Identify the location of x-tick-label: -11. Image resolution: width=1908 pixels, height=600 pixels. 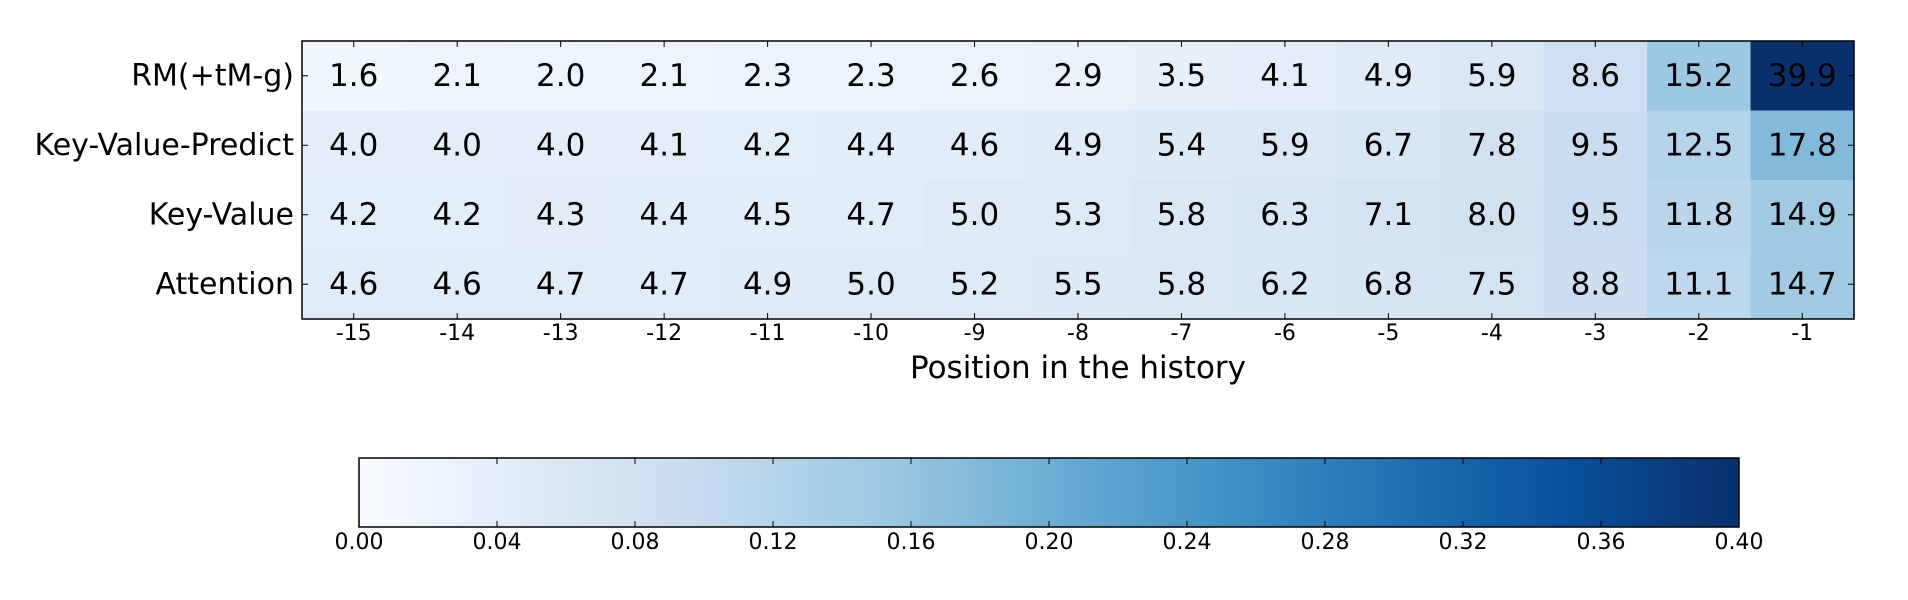
(768, 333).